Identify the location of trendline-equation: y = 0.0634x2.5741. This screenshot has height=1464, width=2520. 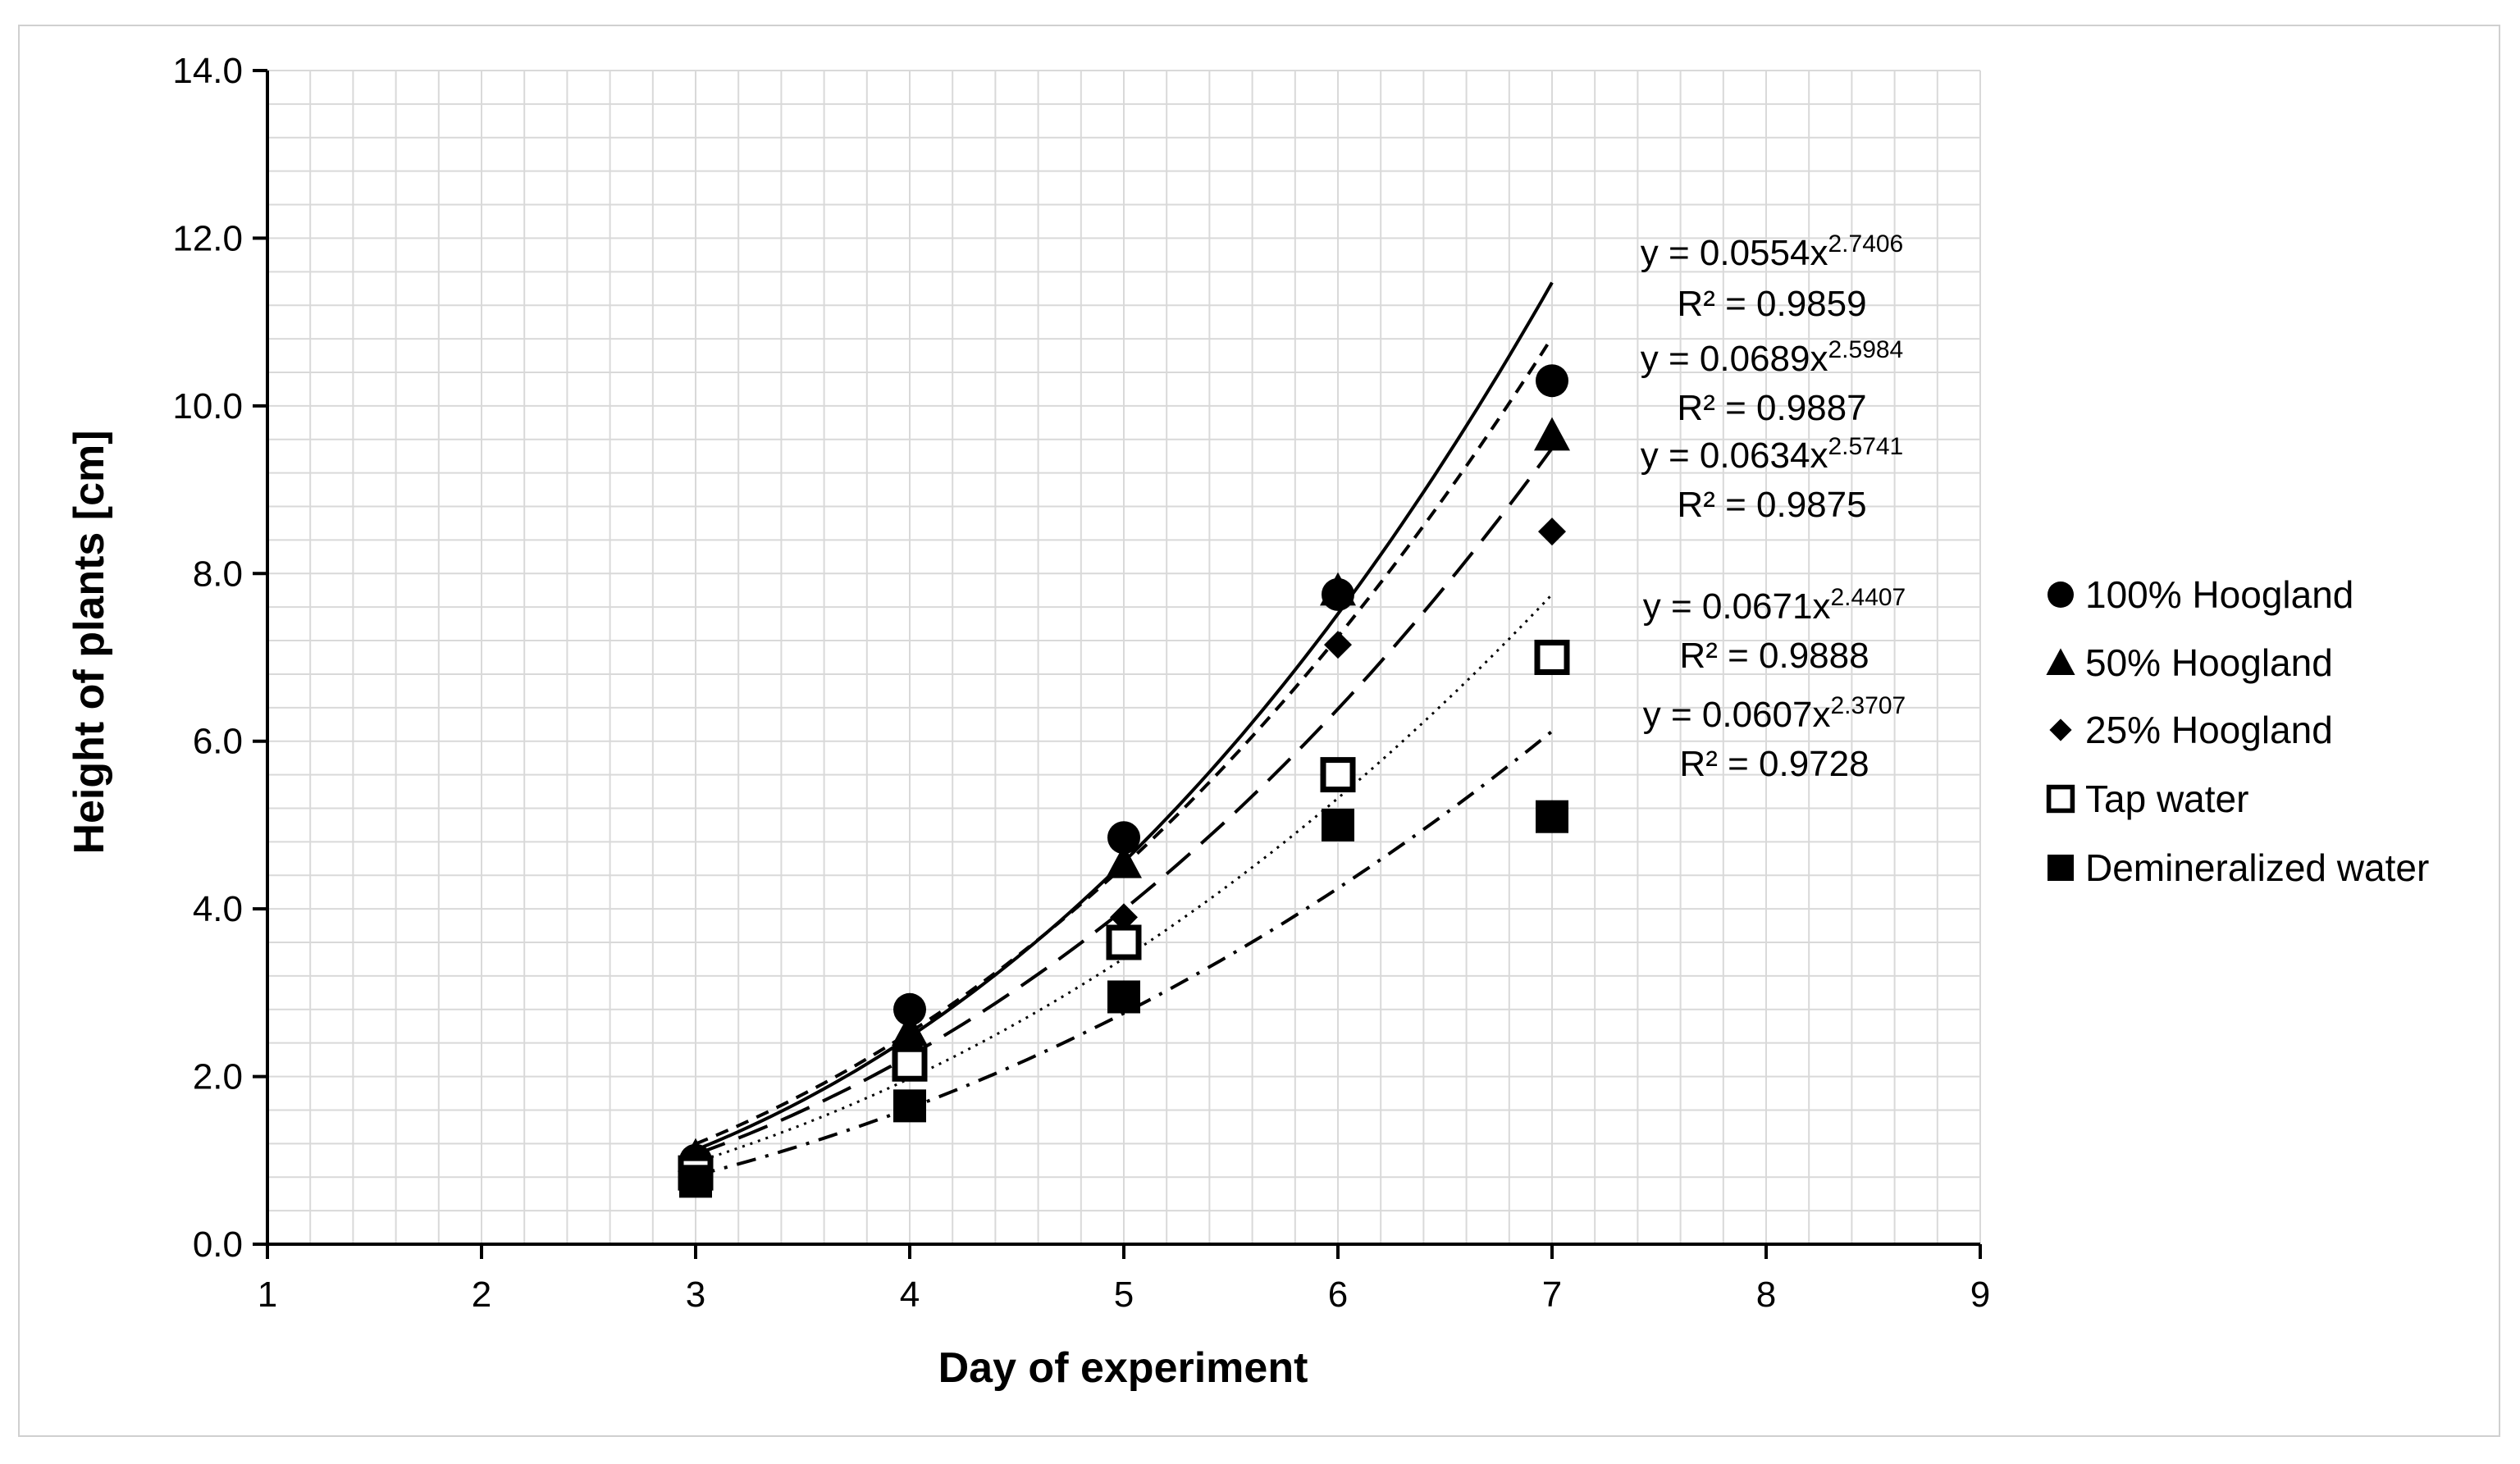
(1773, 454).